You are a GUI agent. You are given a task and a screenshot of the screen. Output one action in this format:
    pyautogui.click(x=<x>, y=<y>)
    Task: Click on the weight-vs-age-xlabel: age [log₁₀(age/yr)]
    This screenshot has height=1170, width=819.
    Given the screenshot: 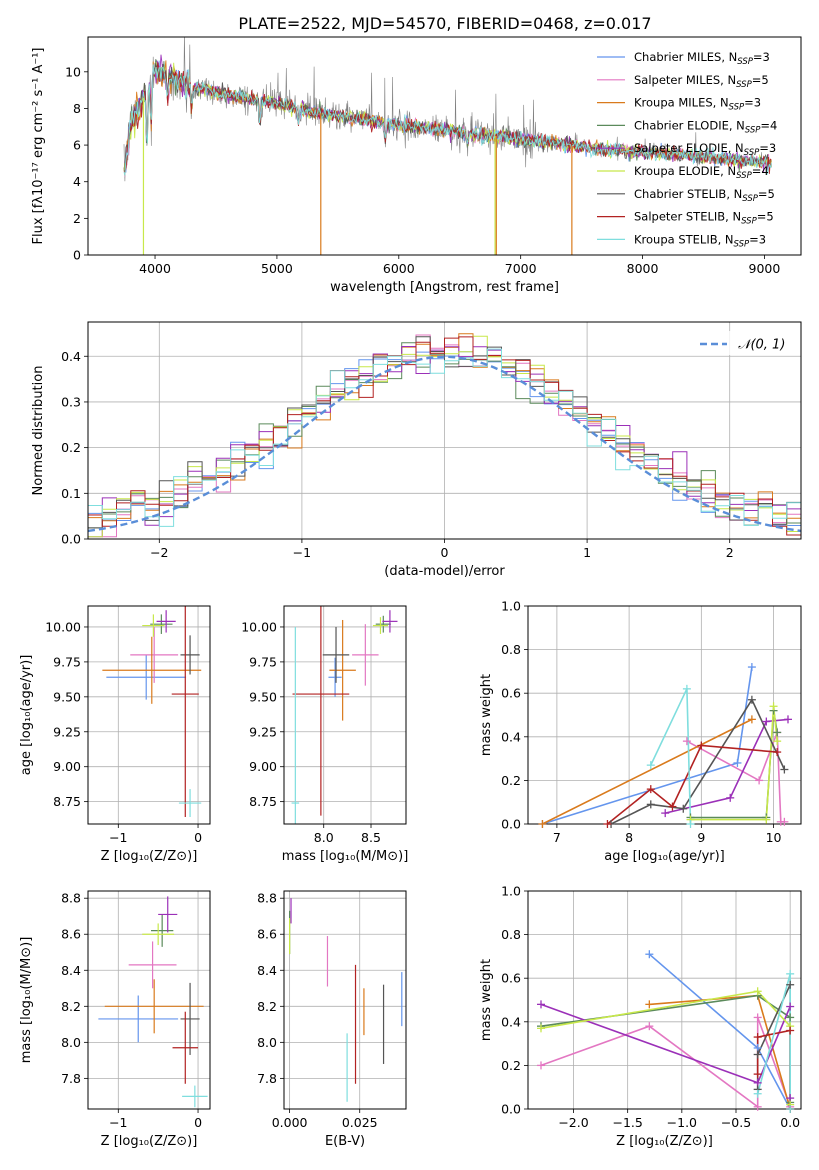 What is the action you would take?
    pyautogui.click(x=664, y=856)
    